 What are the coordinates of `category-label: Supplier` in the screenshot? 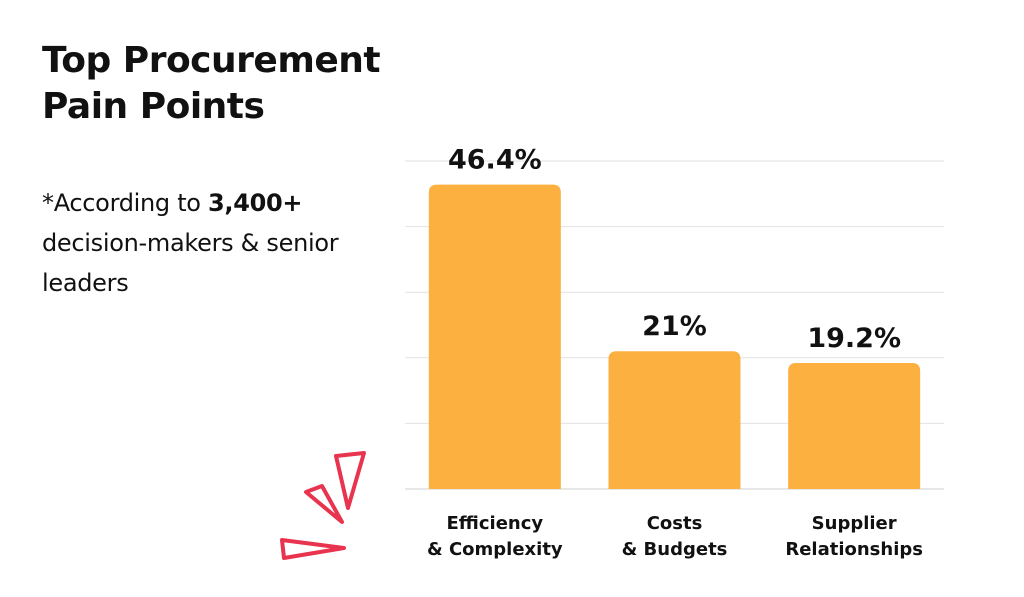 It's located at (854, 523).